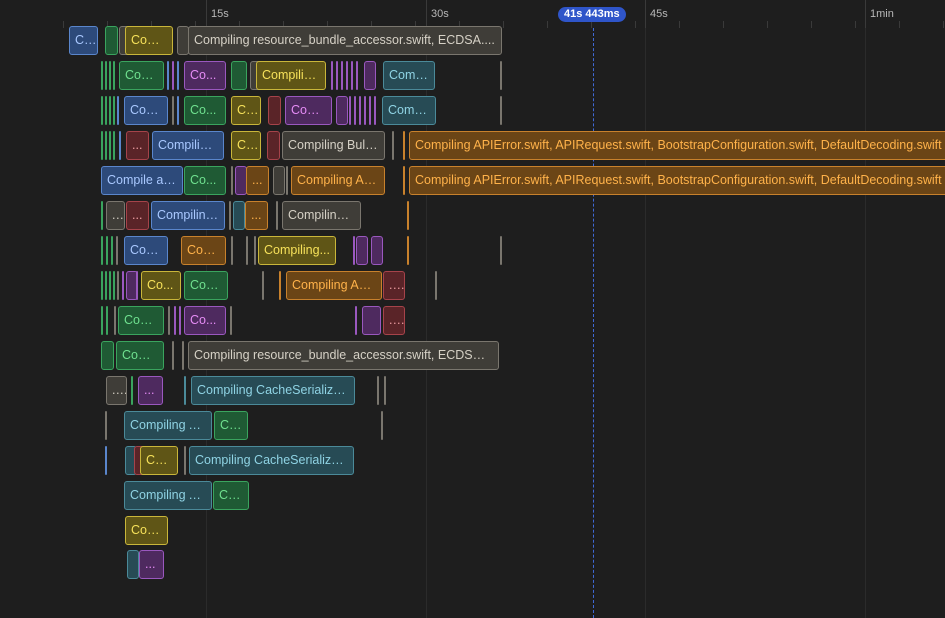 This screenshot has width=945, height=618. What do you see at coordinates (472, 14) in the screenshot?
I see `timeline-ruler: 15s 30s 45s 1min` at bounding box center [472, 14].